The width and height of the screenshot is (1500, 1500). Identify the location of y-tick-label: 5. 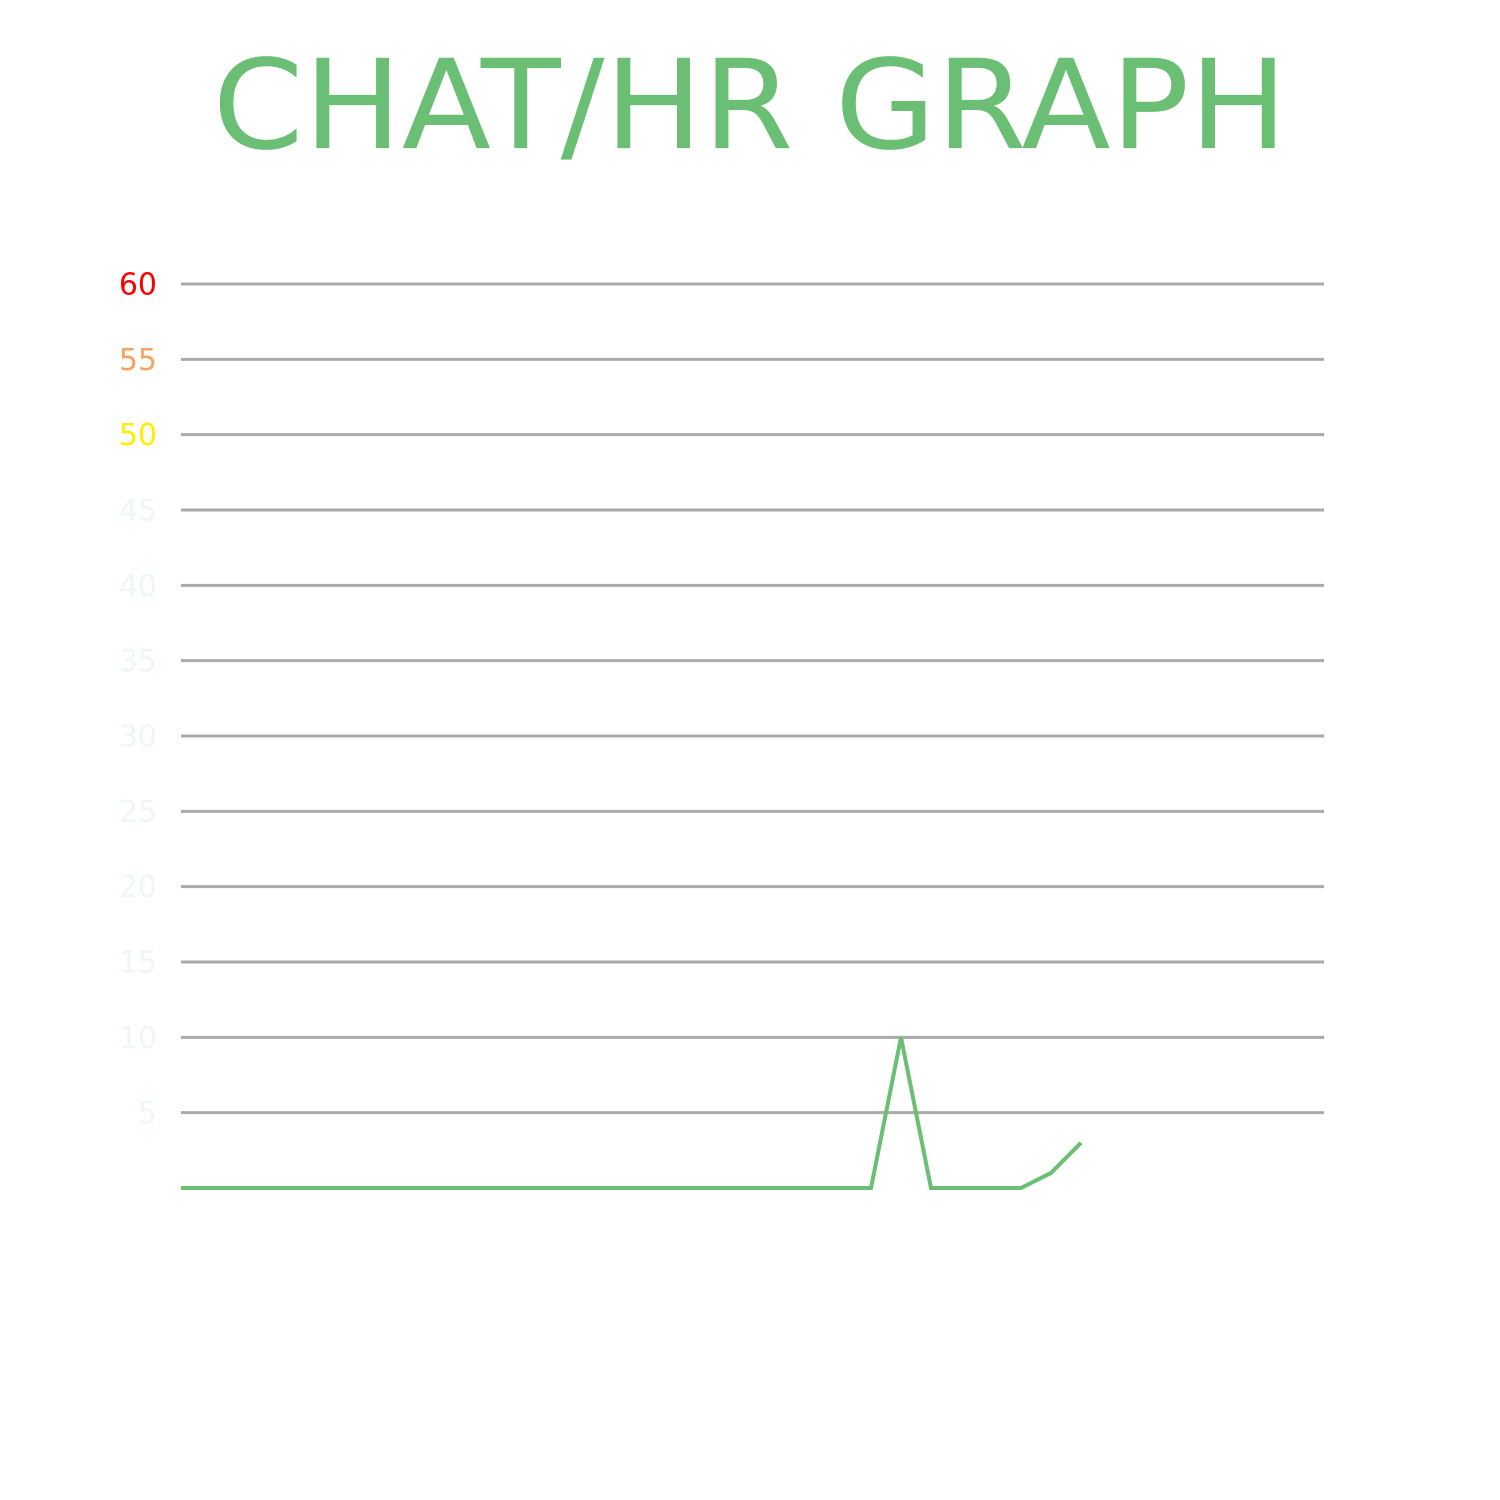
(147, 1113).